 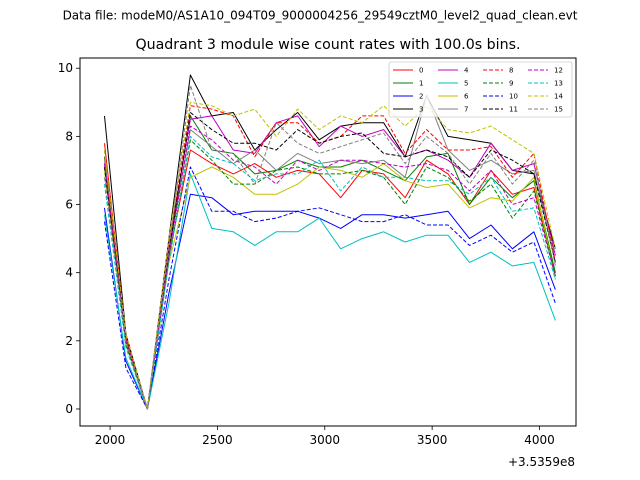 What do you see at coordinates (558, 97) in the screenshot?
I see `legend-label-14: 14` at bounding box center [558, 97].